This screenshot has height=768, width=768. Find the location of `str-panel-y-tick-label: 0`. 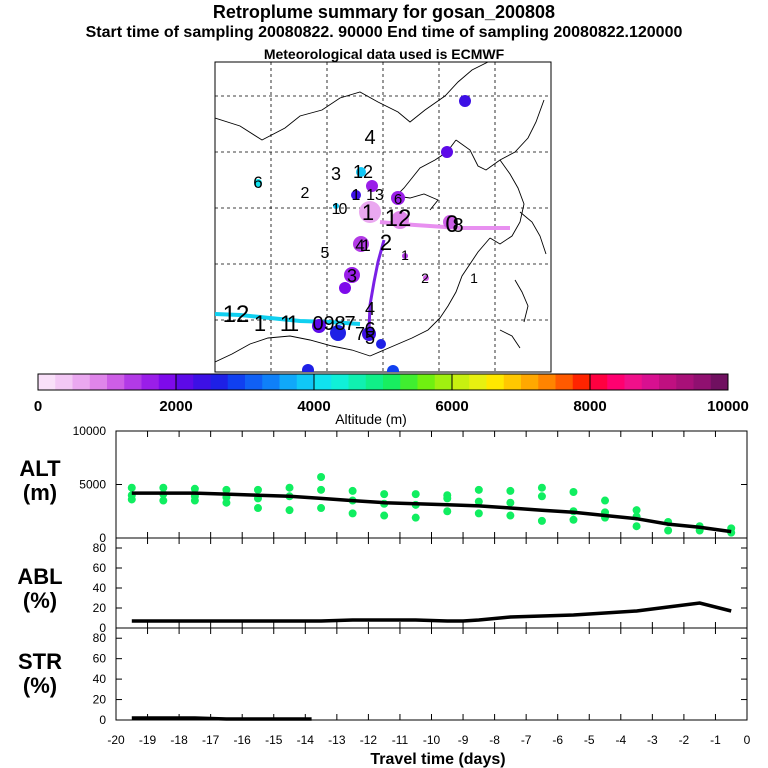

str-panel-y-tick-label: 0 is located at coordinates (102, 720).